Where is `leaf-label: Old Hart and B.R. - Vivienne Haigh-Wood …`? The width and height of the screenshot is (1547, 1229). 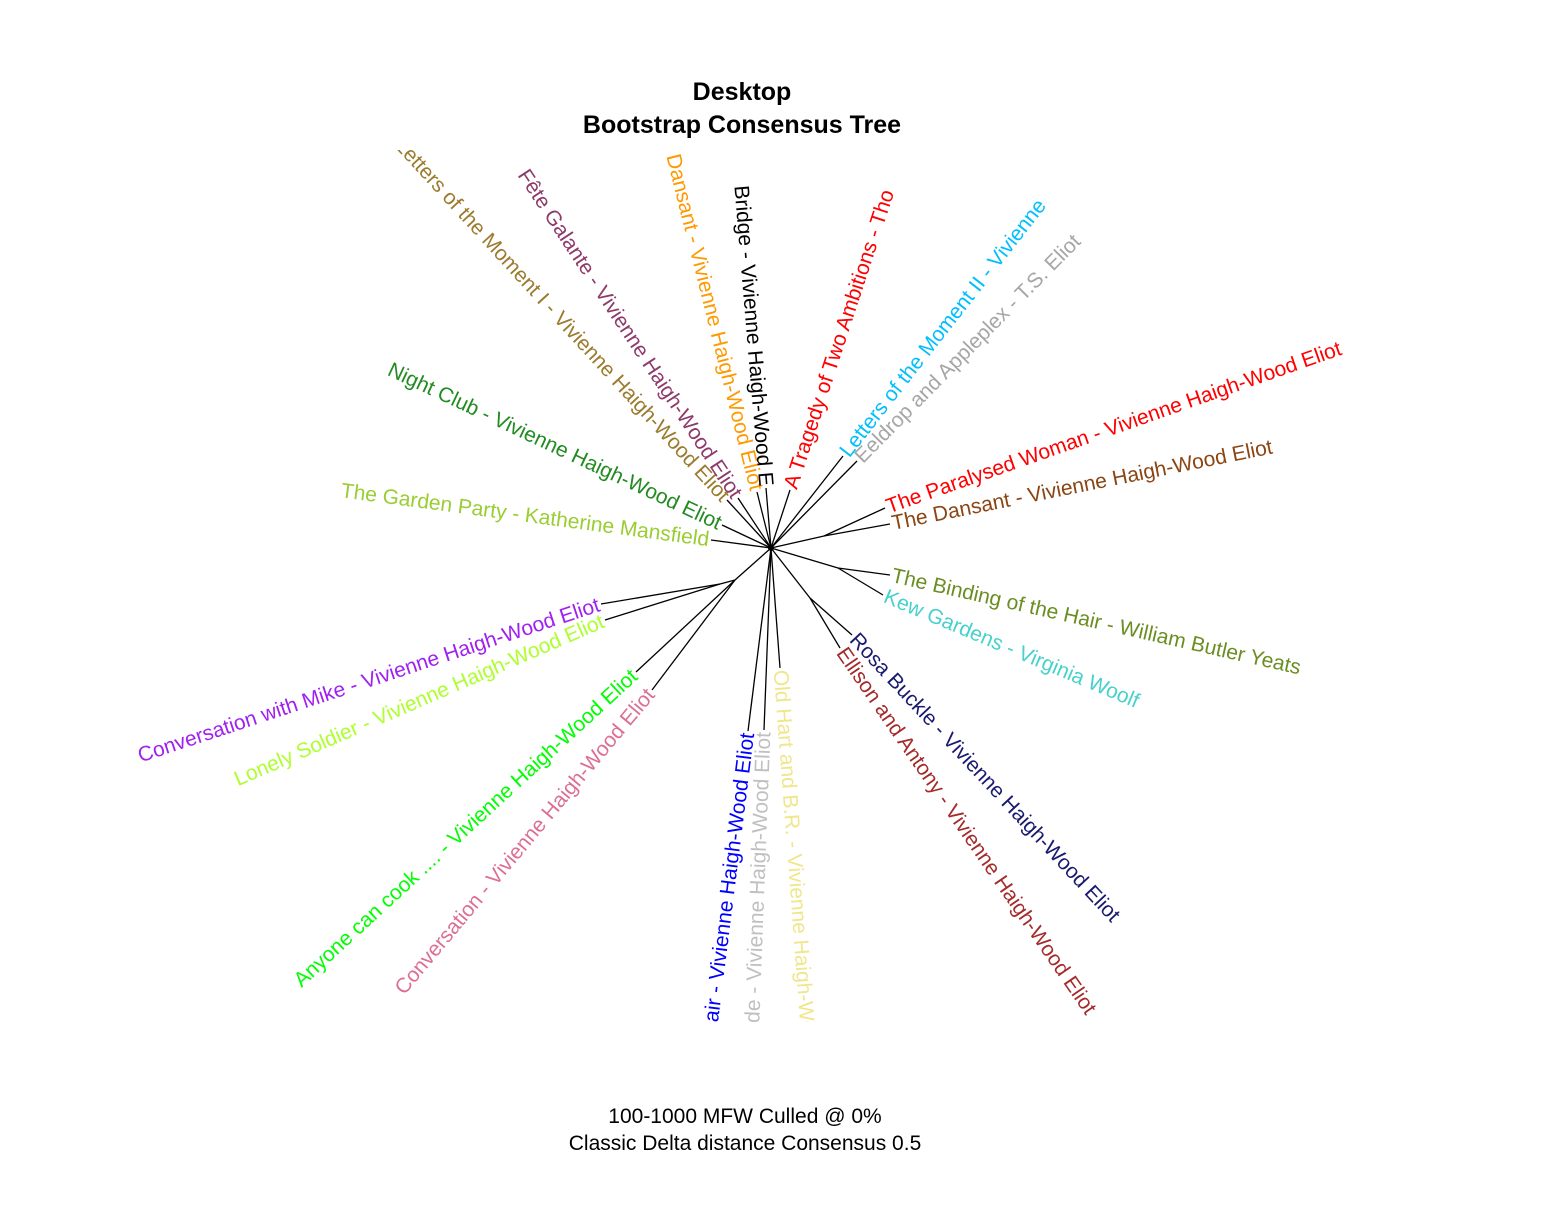 leaf-label: Old Hart and B.R. - Vivienne Haigh-Wood … is located at coordinates (796, 886).